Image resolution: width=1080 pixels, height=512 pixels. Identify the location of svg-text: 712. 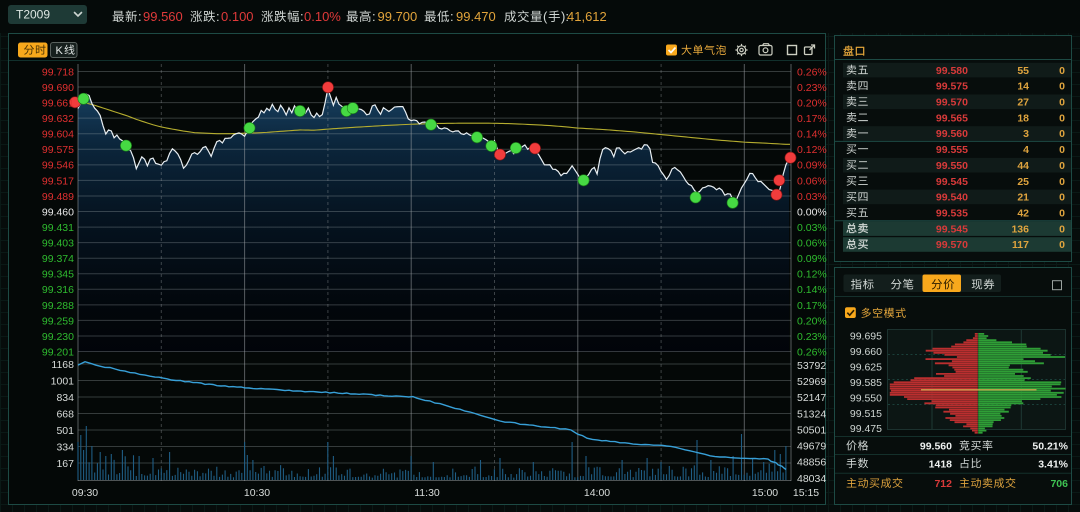
(943, 484).